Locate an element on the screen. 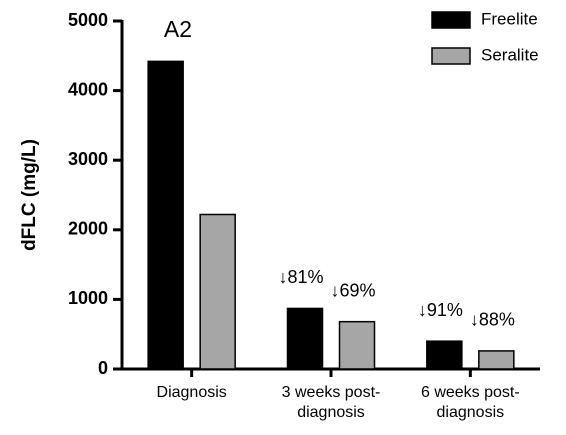  y-tick-label: 1000 is located at coordinates (88, 298).